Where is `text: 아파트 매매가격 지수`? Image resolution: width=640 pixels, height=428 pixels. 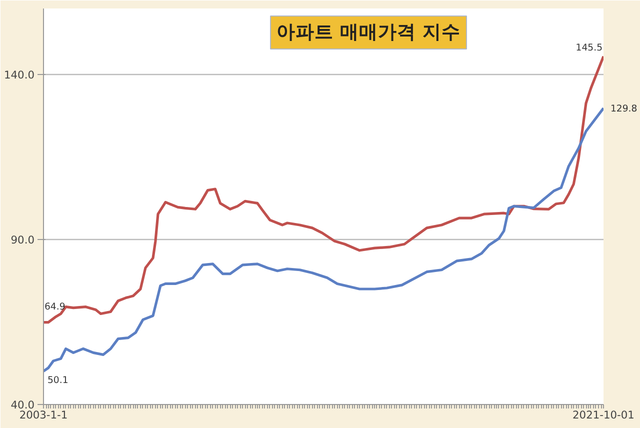 text: 아파트 매매가격 지수 is located at coordinates (368, 32).